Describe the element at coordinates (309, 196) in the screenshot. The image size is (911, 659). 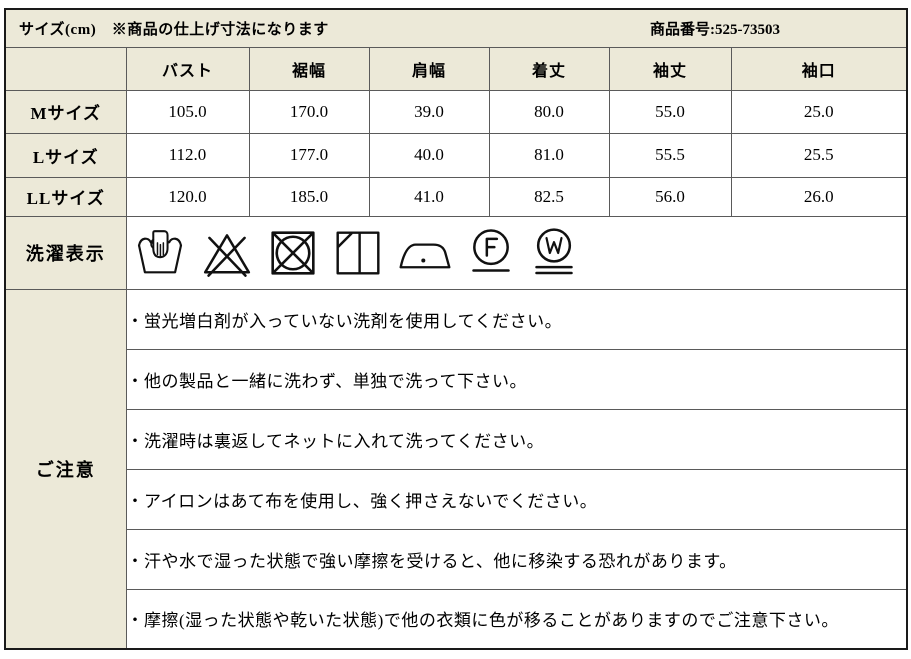
I see `size-value: 185.0` at that location.